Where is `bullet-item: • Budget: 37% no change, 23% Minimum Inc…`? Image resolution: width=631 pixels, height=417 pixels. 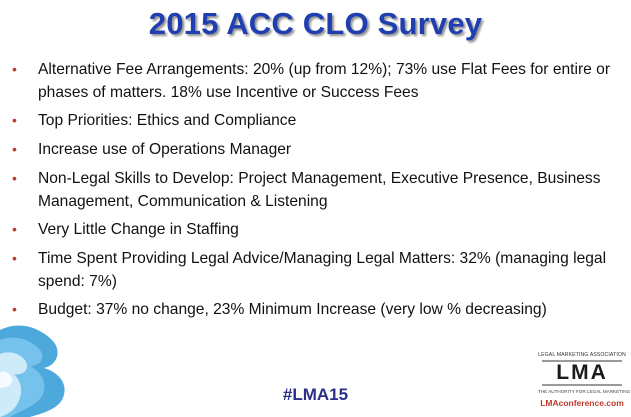 bullet-item: • Budget: 37% no change, 23% Minimum Inc… is located at coordinates (318, 309).